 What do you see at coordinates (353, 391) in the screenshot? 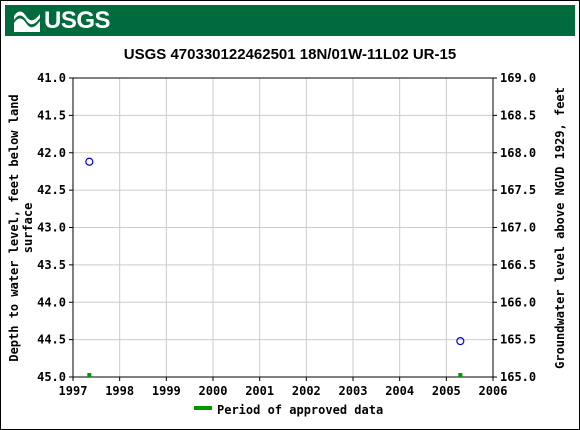
I see `x-tick-label: 2003` at bounding box center [353, 391].